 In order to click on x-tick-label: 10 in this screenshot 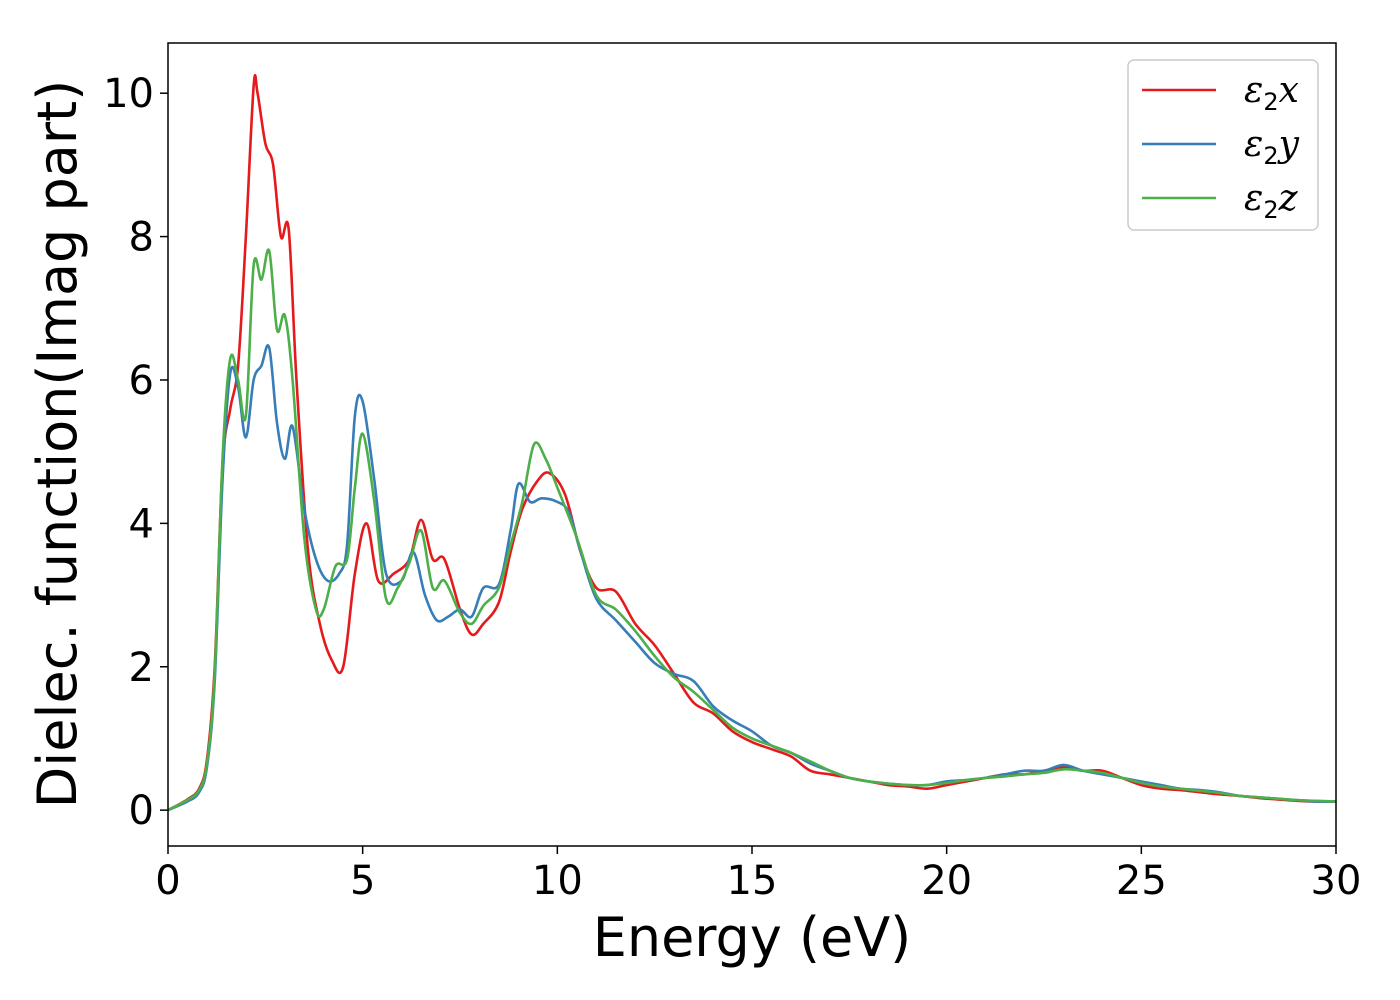, I will do `click(557, 881)`.